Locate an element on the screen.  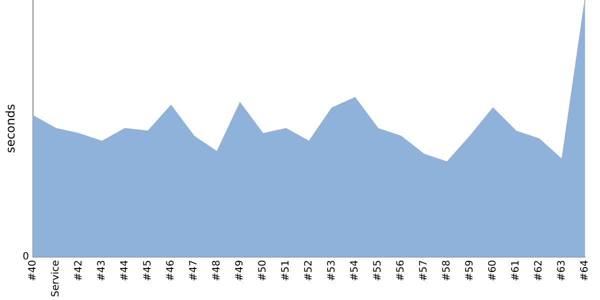
x-tick-label: #63 is located at coordinates (562, 271).